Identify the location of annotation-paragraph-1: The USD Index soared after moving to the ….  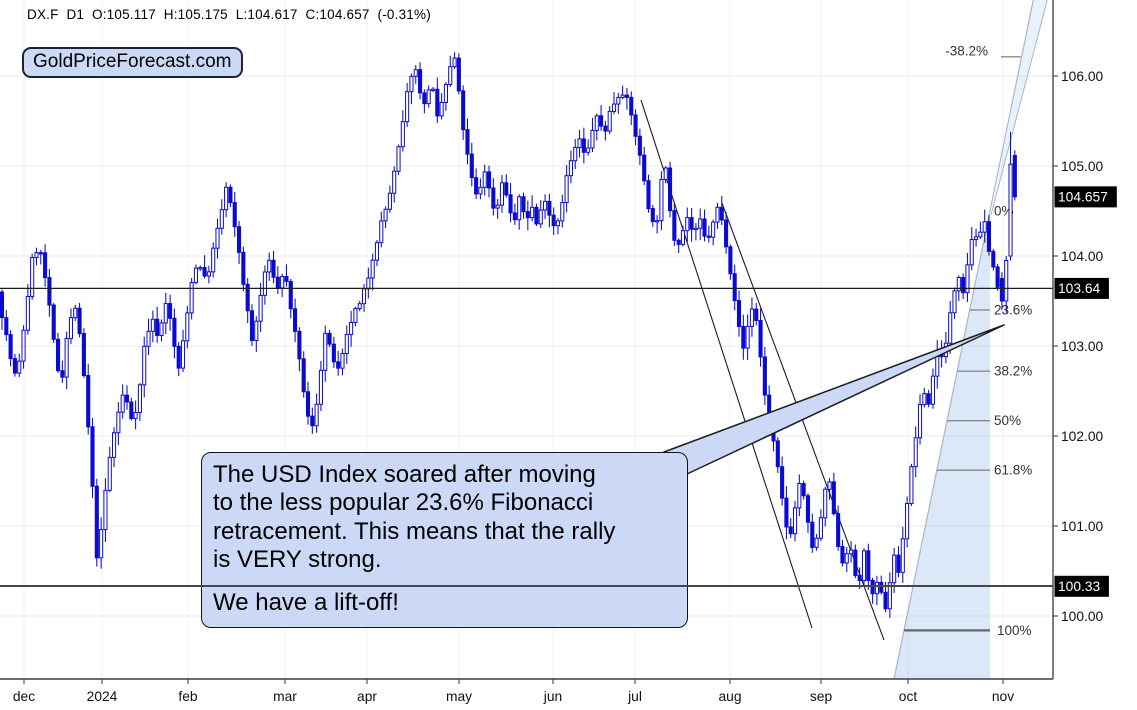
(444, 518).